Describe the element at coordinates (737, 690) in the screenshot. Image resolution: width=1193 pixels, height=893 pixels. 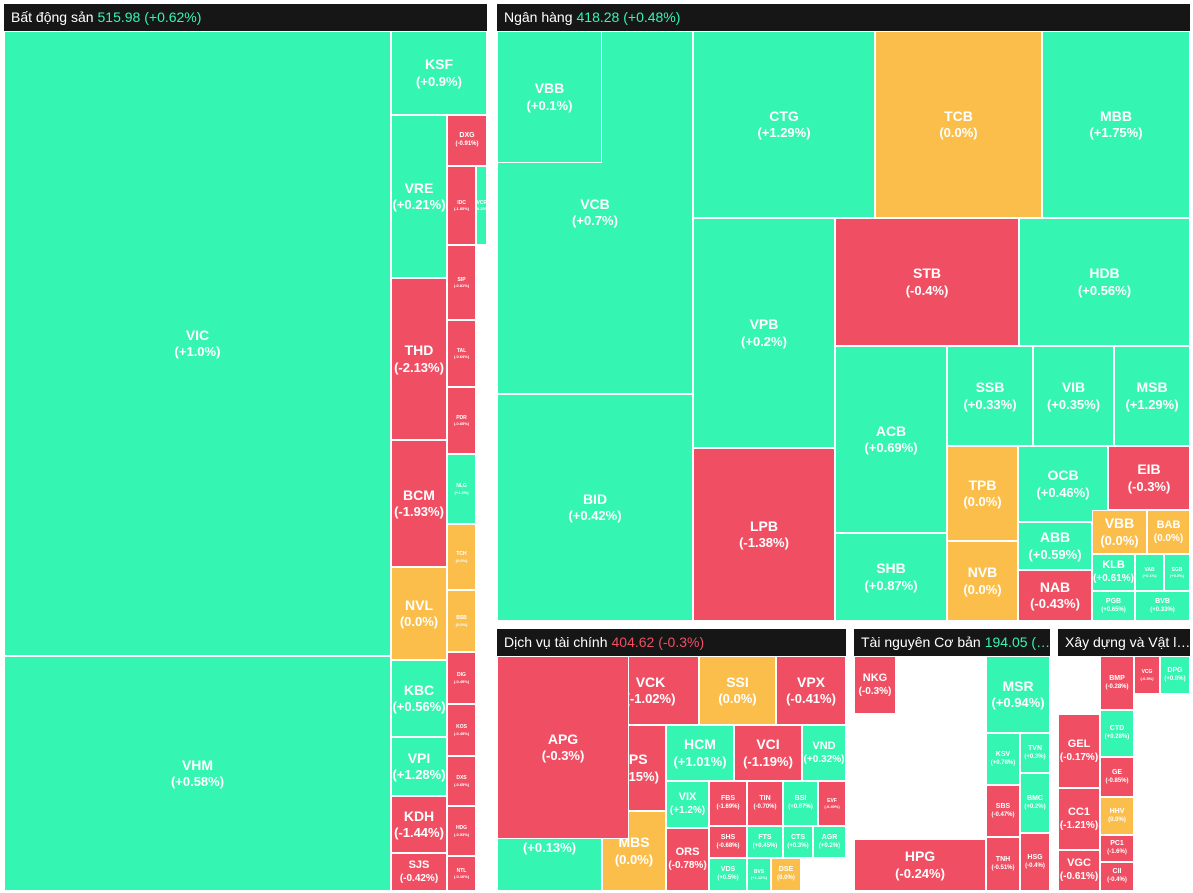
I see `stock-tile-ssi: SSI (0.0%)` at that location.